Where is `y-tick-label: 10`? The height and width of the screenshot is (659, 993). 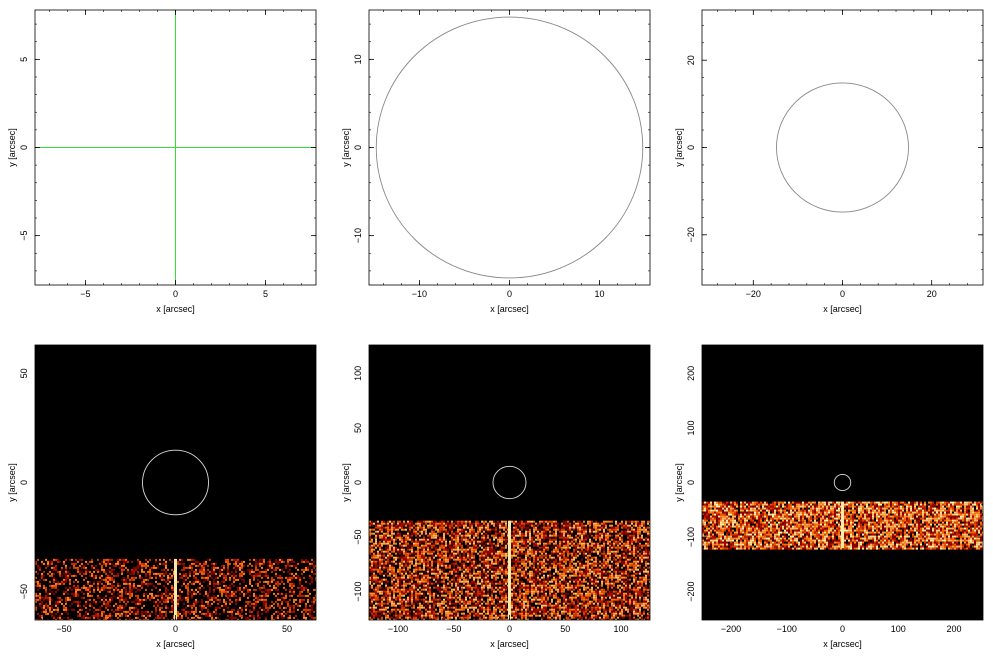 y-tick-label: 10 is located at coordinates (358, 59).